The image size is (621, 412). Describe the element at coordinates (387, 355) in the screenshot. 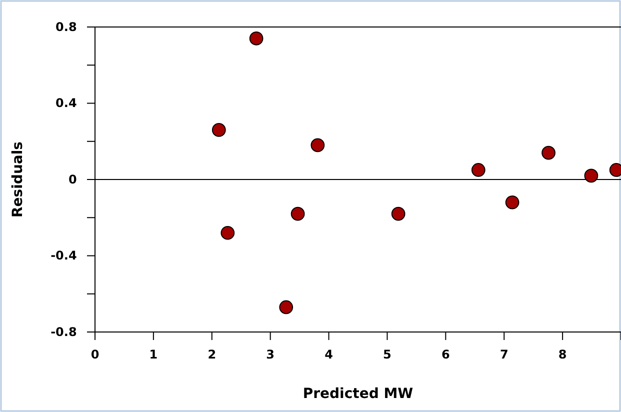

I see `x-tick-label: 5` at that location.